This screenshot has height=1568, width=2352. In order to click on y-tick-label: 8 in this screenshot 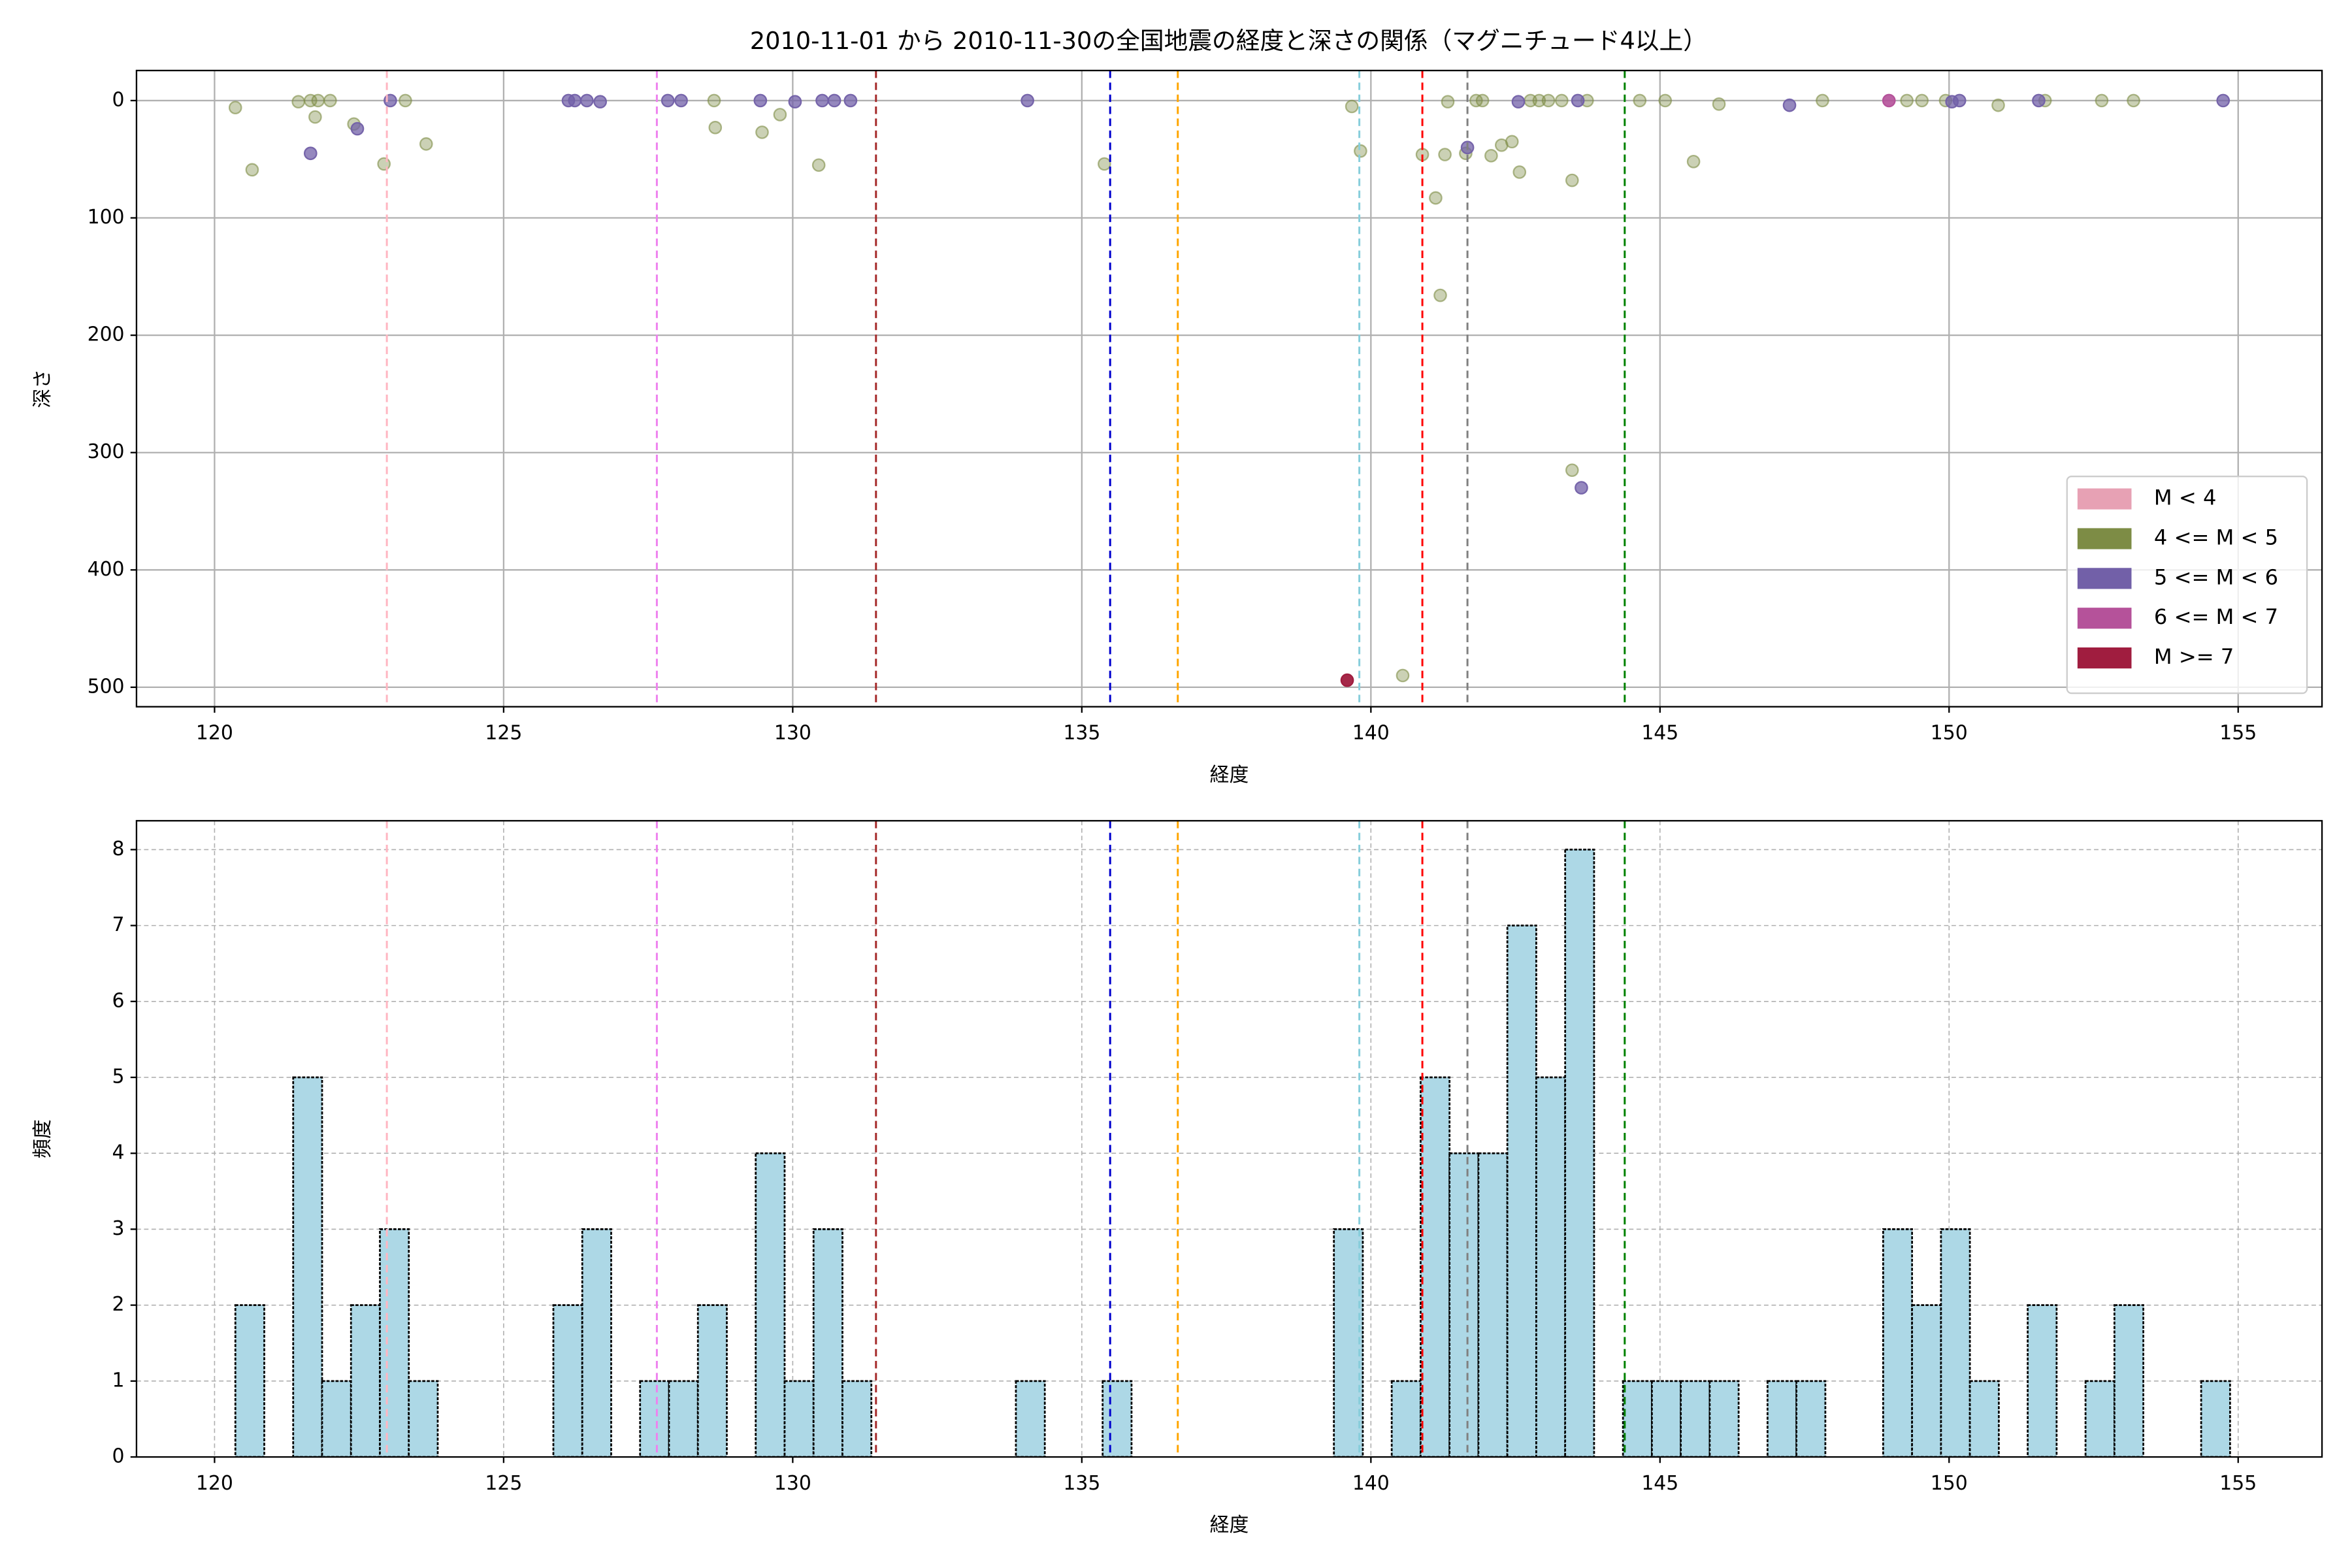, I will do `click(118, 849)`.